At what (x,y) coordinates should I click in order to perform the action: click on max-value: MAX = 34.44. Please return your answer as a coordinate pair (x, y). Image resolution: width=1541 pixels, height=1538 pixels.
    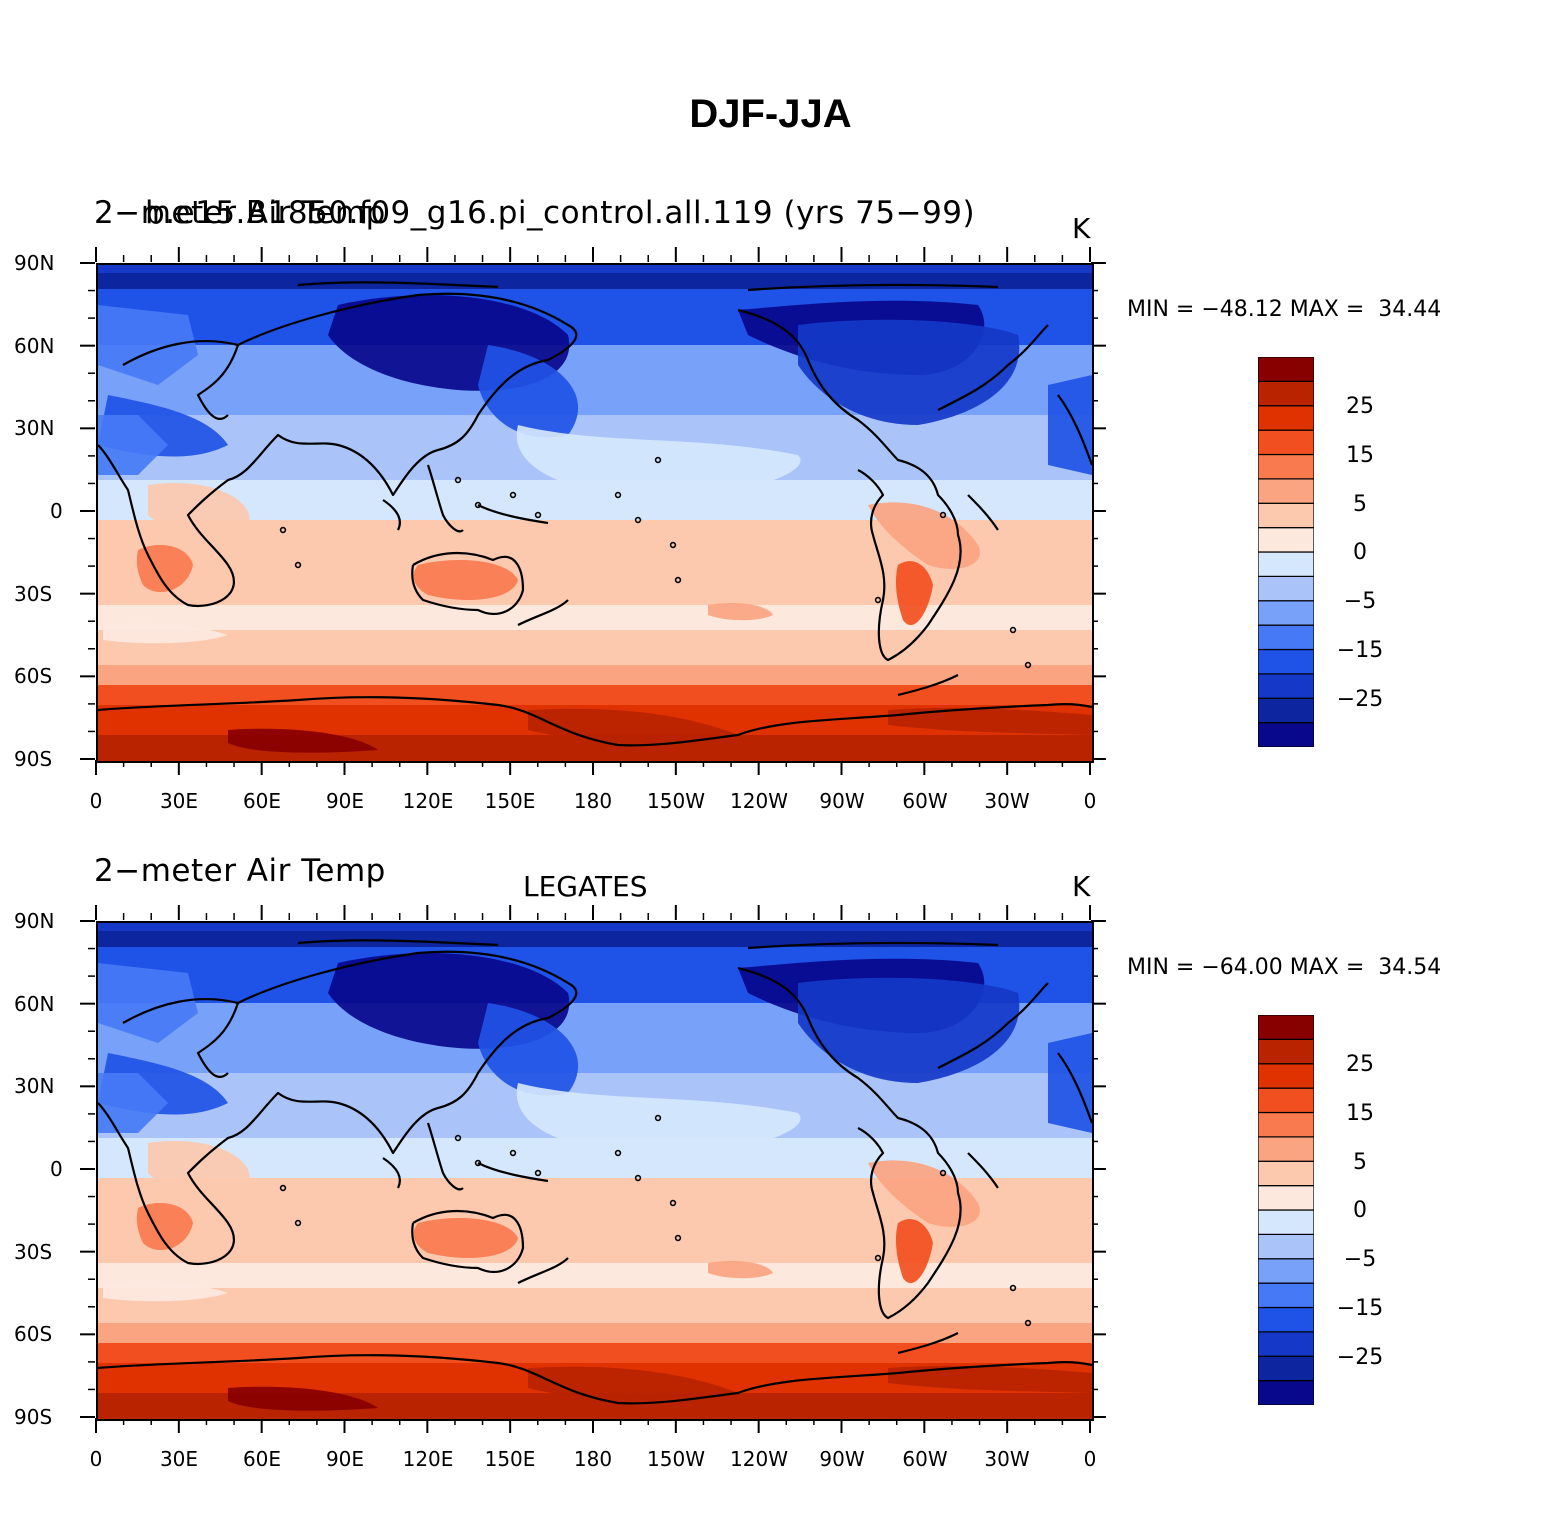
    Looking at the image, I should click on (1365, 309).